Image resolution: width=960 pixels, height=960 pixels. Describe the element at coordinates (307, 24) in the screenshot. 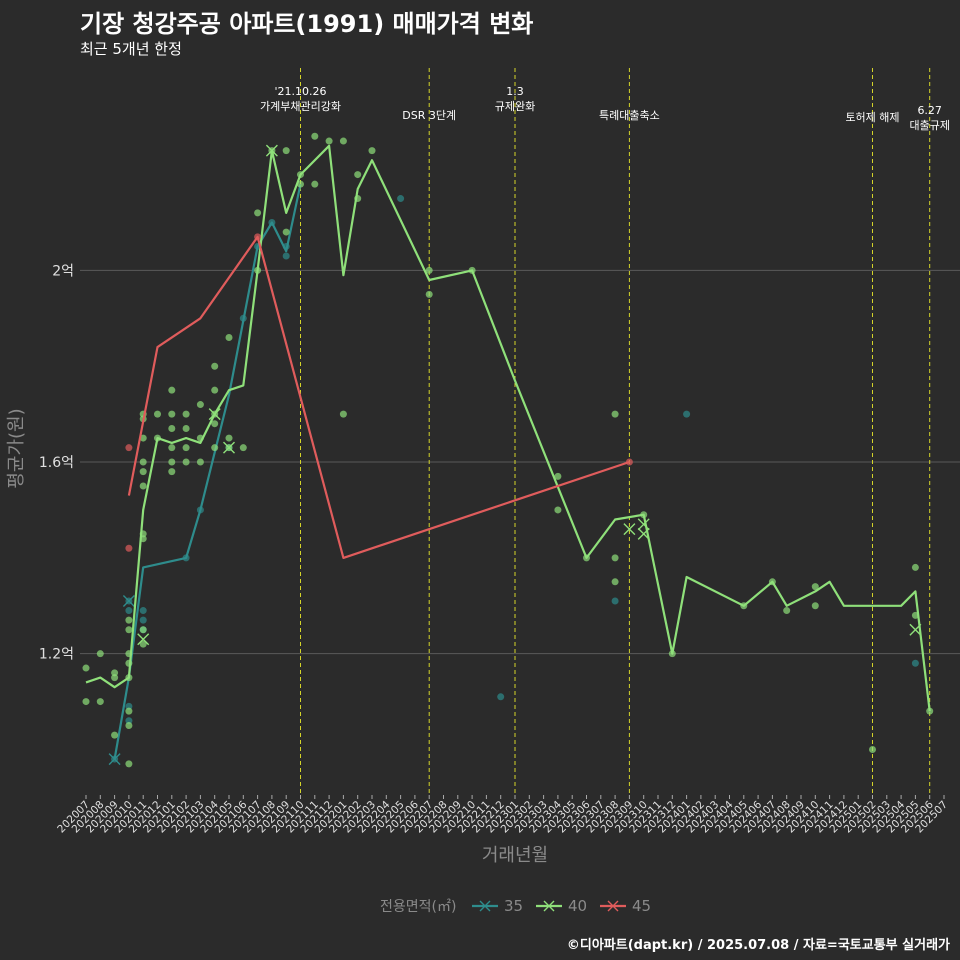

I see `chart-title: 기장 청강주공 아파트(1991) 매매가격 변화` at that location.